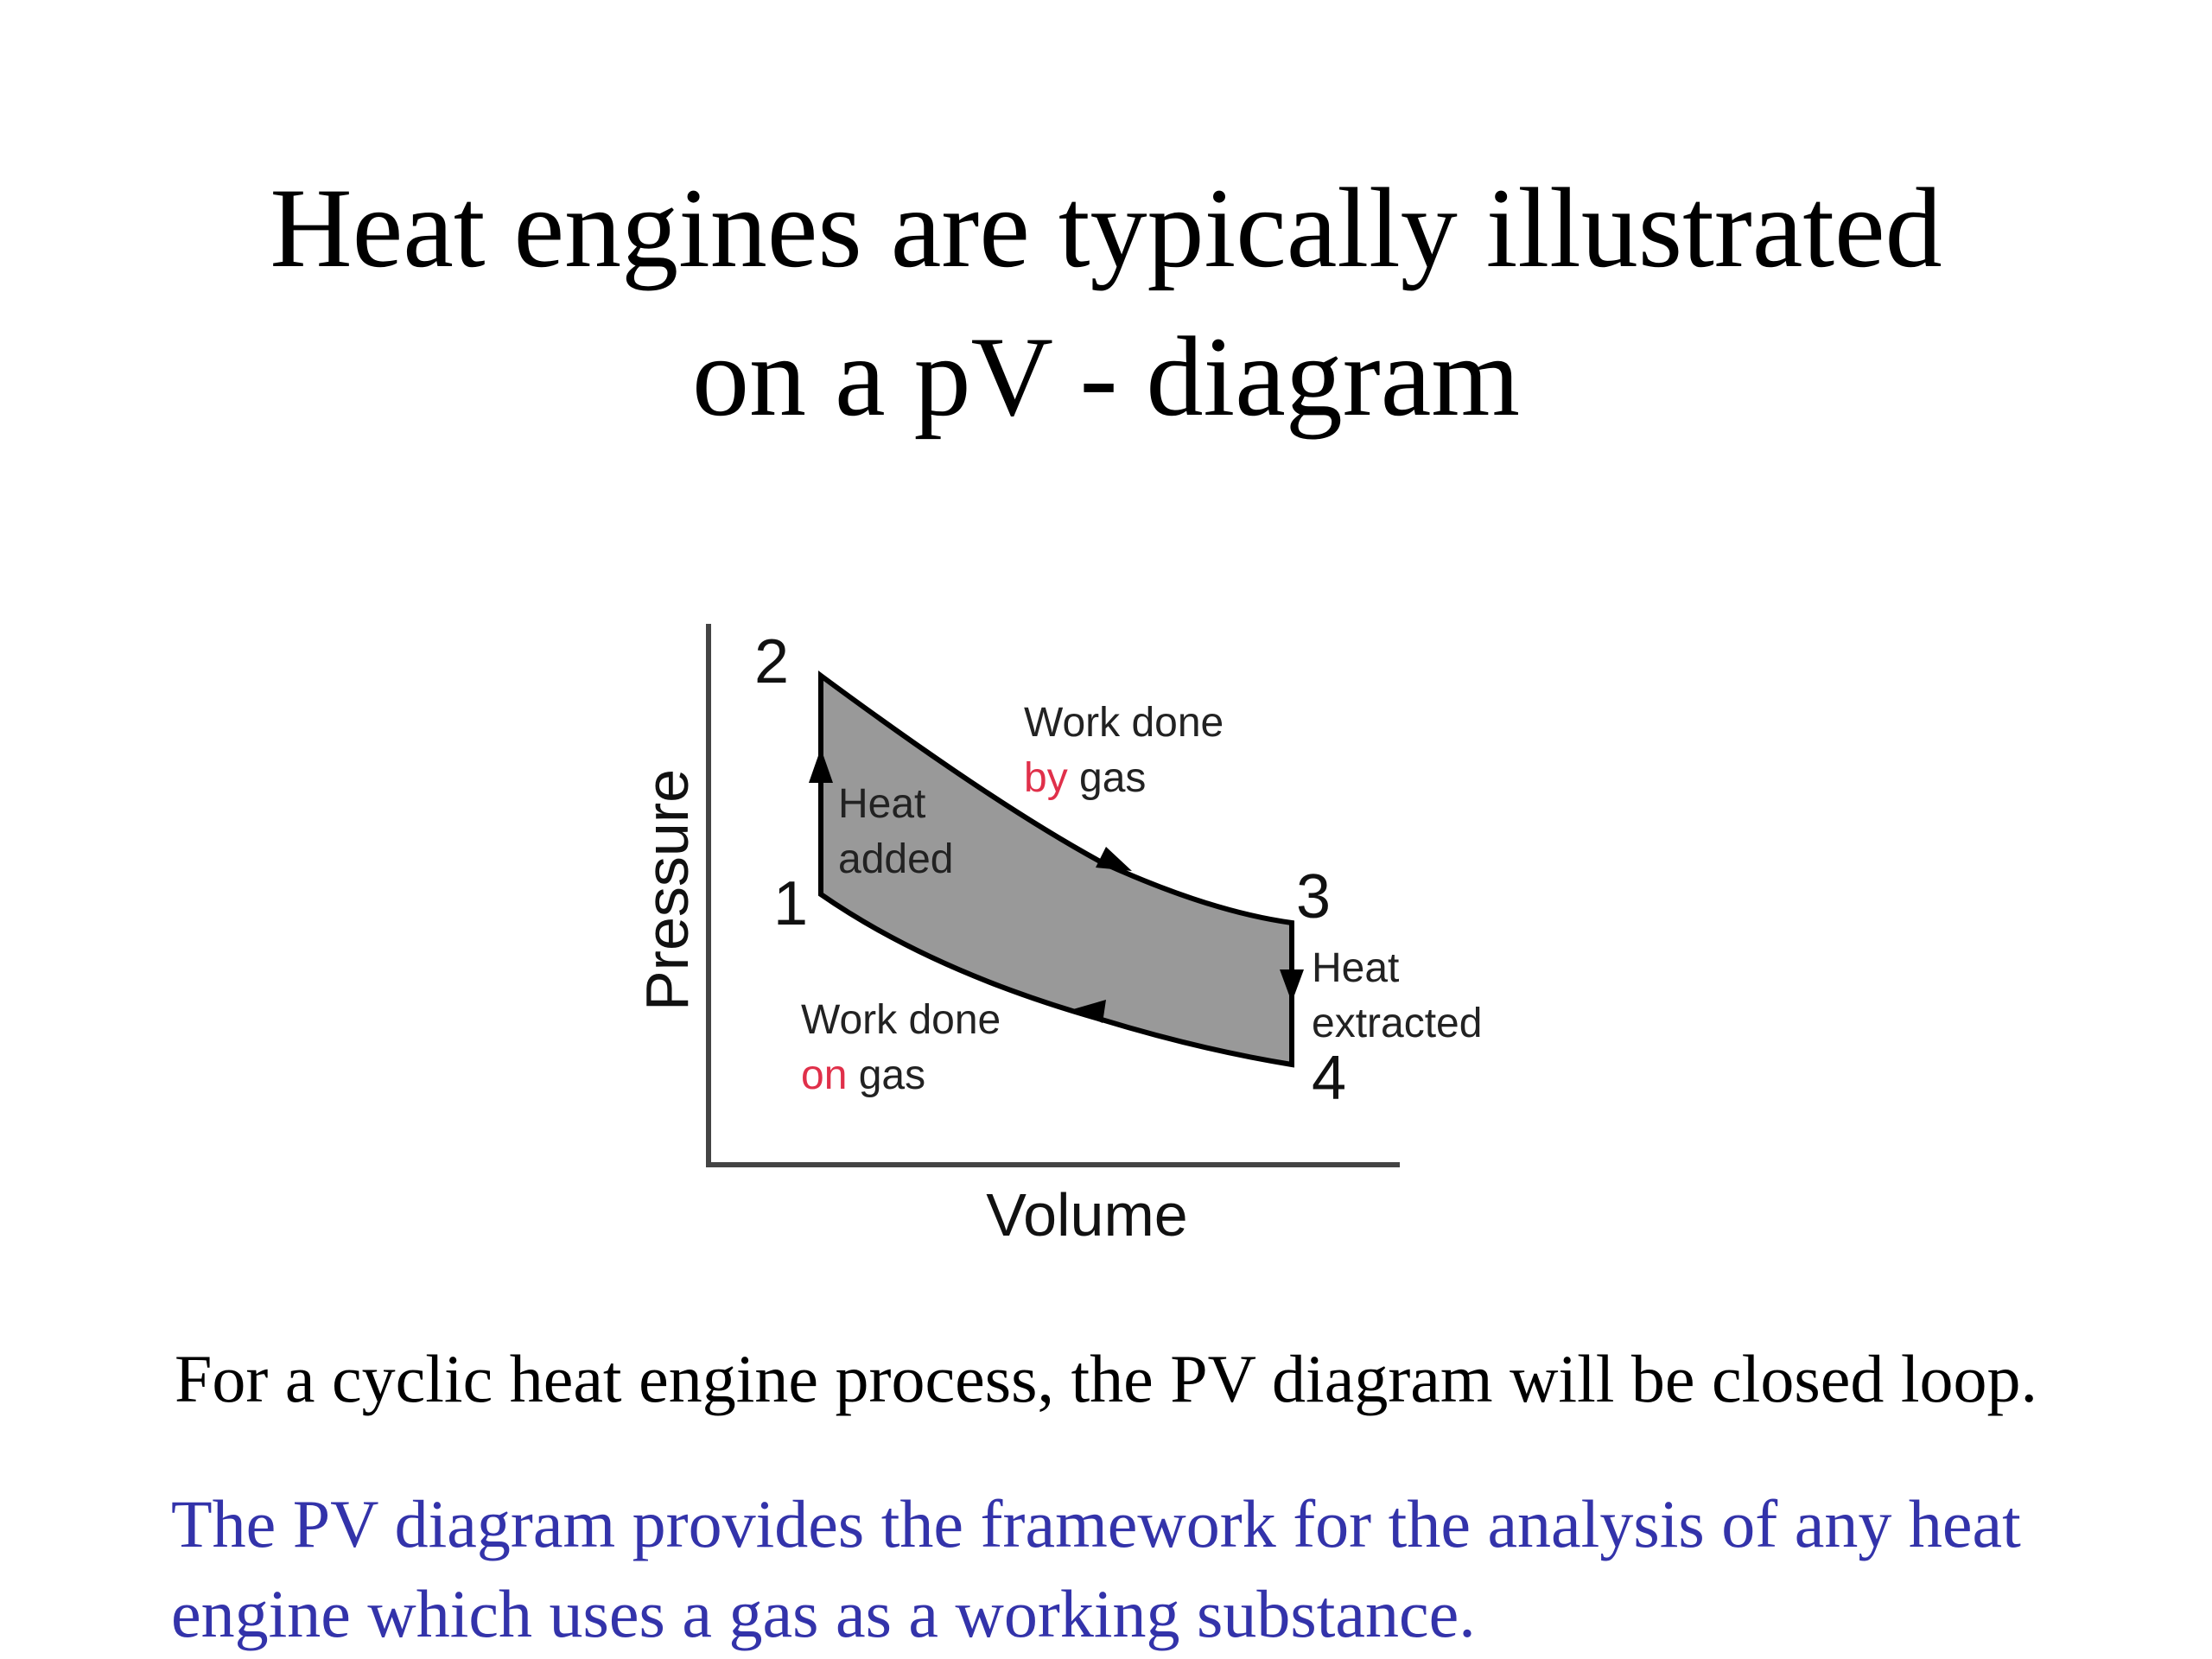  Describe the element at coordinates (1086, 1215) in the screenshot. I see `x-axis-label: Volume` at that location.